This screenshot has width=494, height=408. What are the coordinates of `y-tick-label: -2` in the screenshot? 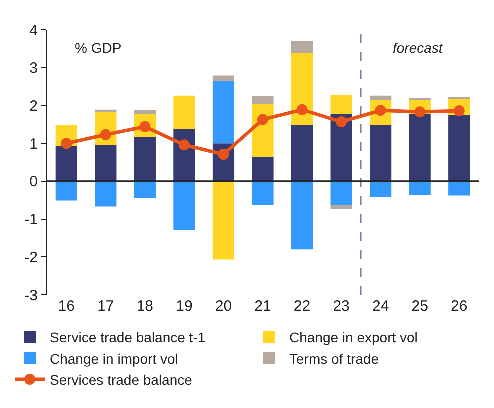 It's located at (31, 257).